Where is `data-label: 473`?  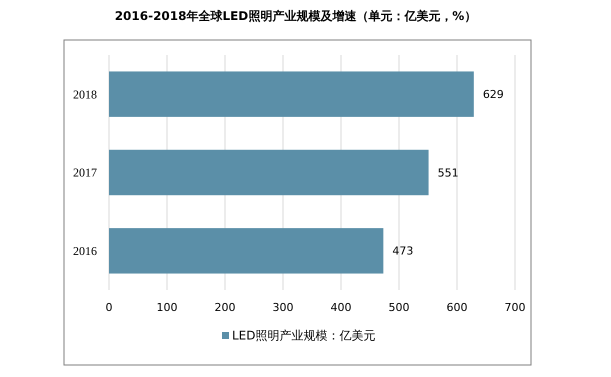
data-label: 473 is located at coordinates (403, 251).